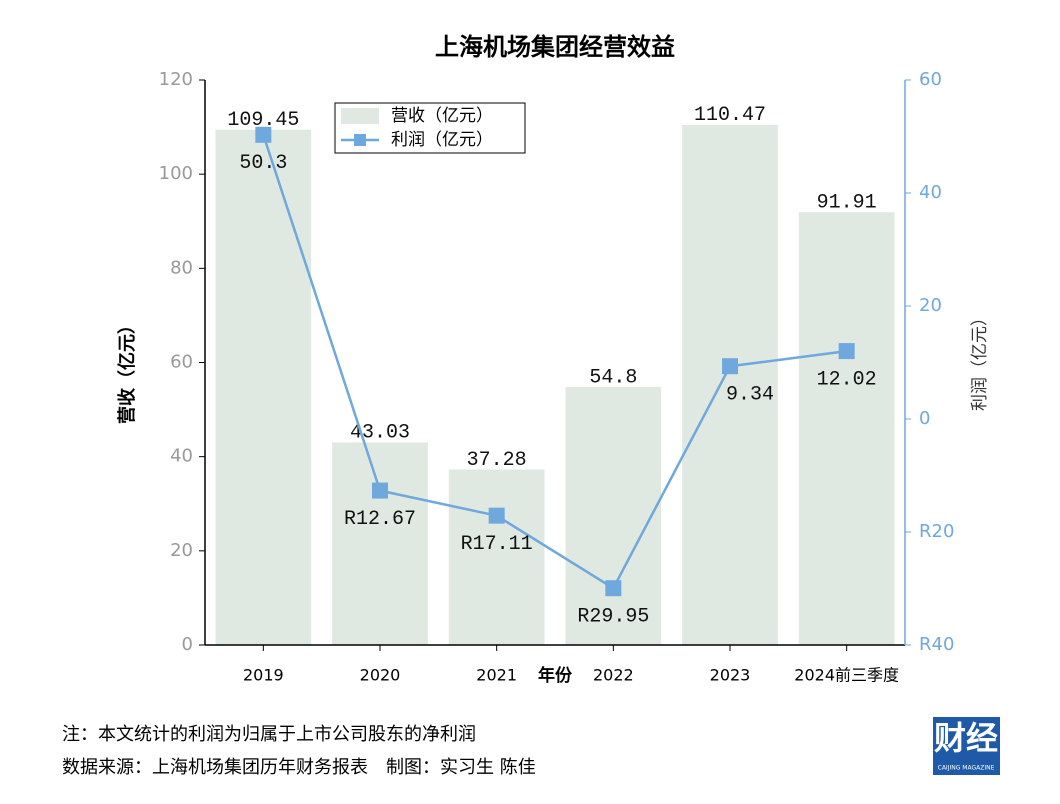 This screenshot has height=804, width=1060. I want to click on line-value-label: R29.95, so click(613, 616).